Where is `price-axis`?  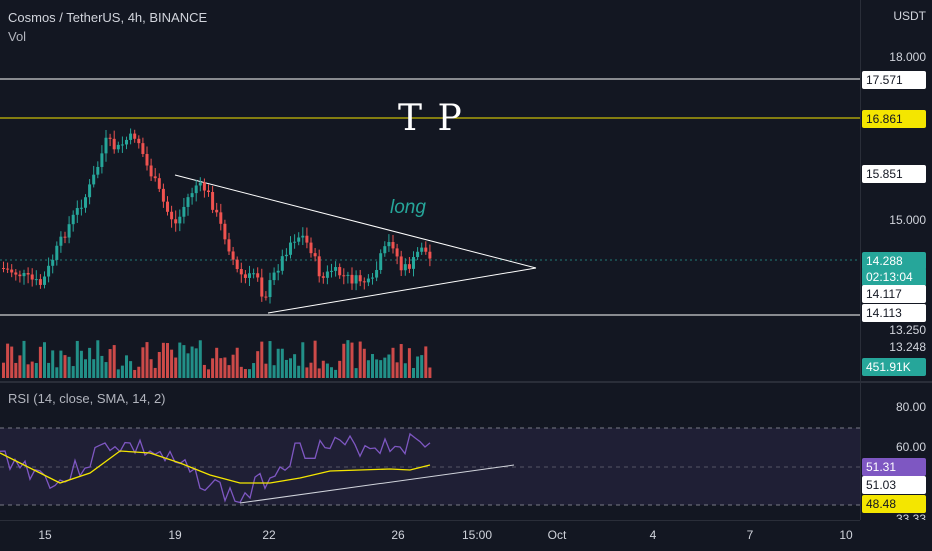
price-axis is located at coordinates (896, 260).